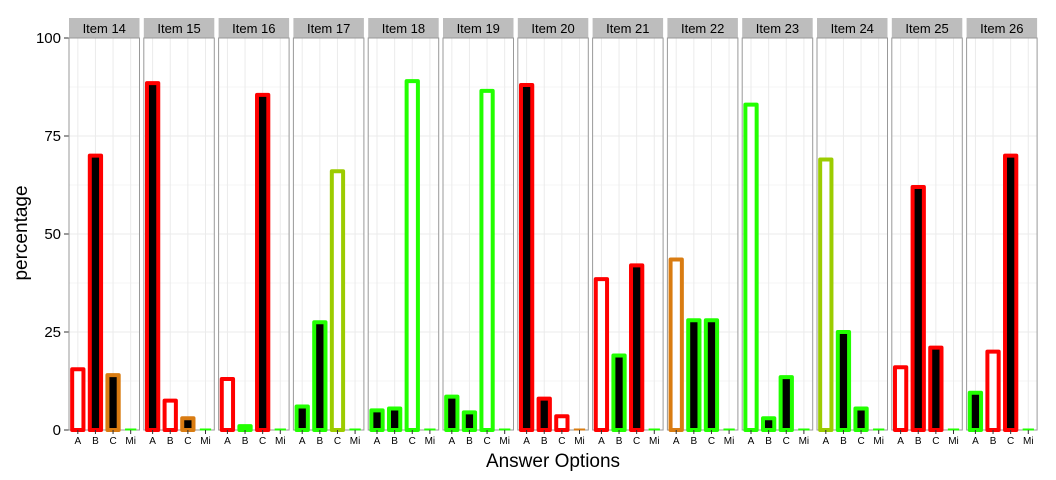  I want to click on facet-strip-label: Item 15, so click(178, 28).